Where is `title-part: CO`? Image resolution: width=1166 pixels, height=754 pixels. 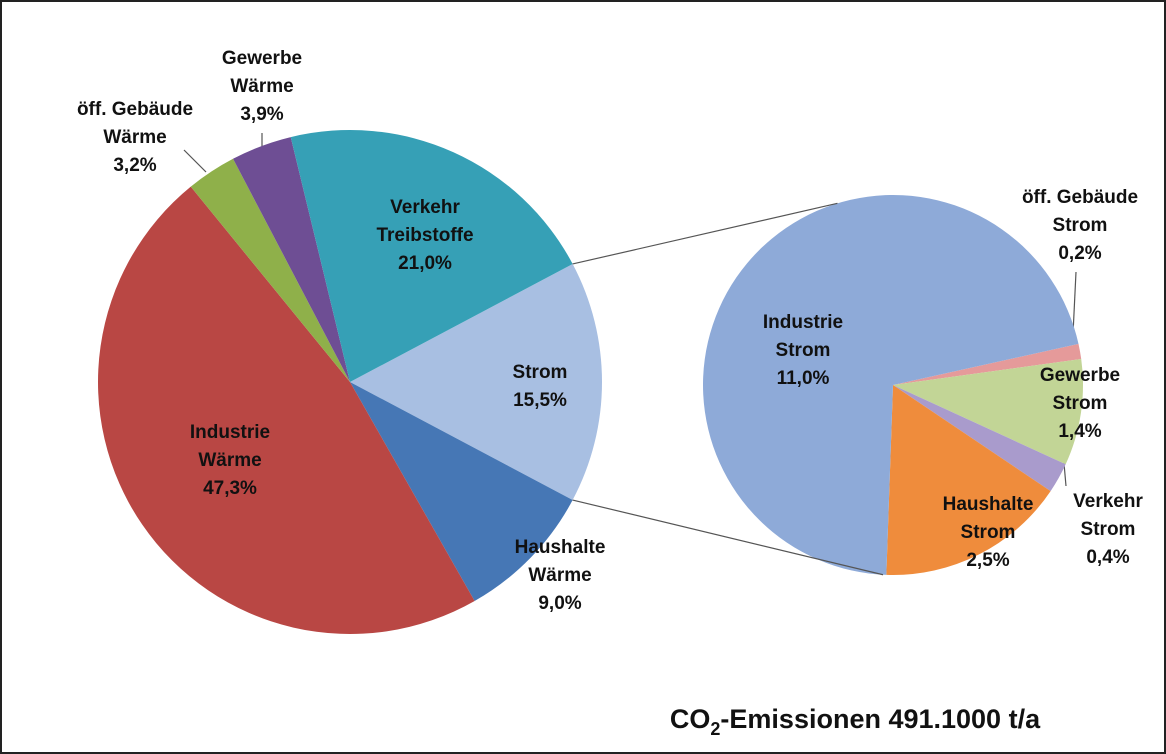
title-part: CO is located at coordinates (690, 719).